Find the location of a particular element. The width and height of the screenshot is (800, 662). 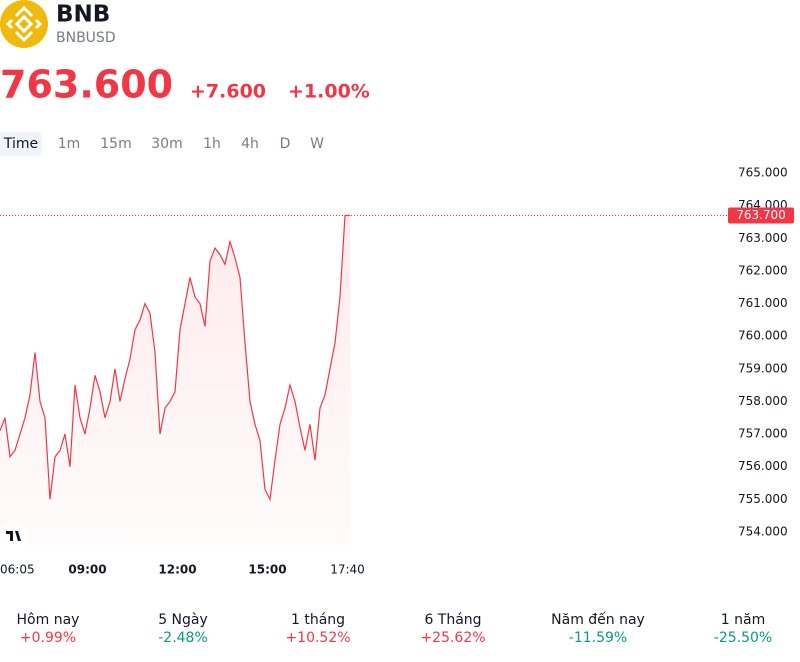

y-tick-label: 756.000 is located at coordinates (763, 466).